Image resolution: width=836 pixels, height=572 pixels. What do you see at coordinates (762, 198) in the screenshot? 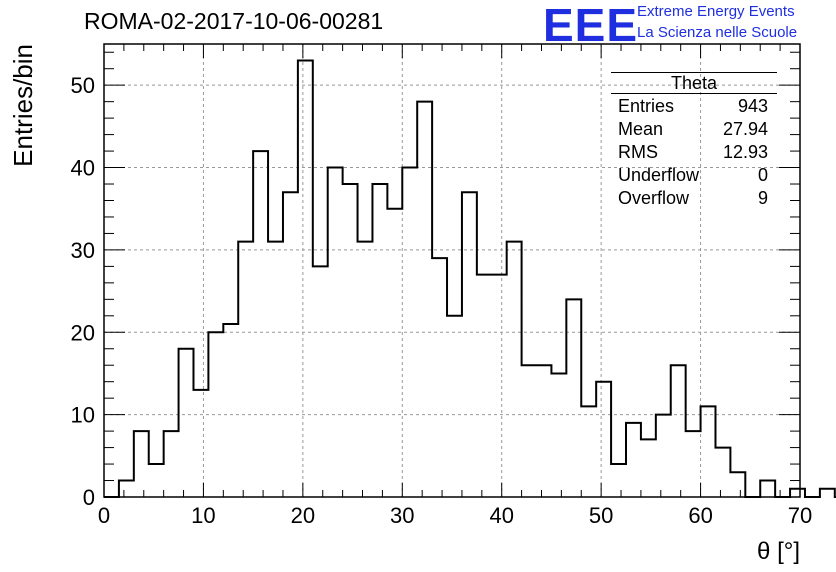
I see `stats-value: 9` at bounding box center [762, 198].